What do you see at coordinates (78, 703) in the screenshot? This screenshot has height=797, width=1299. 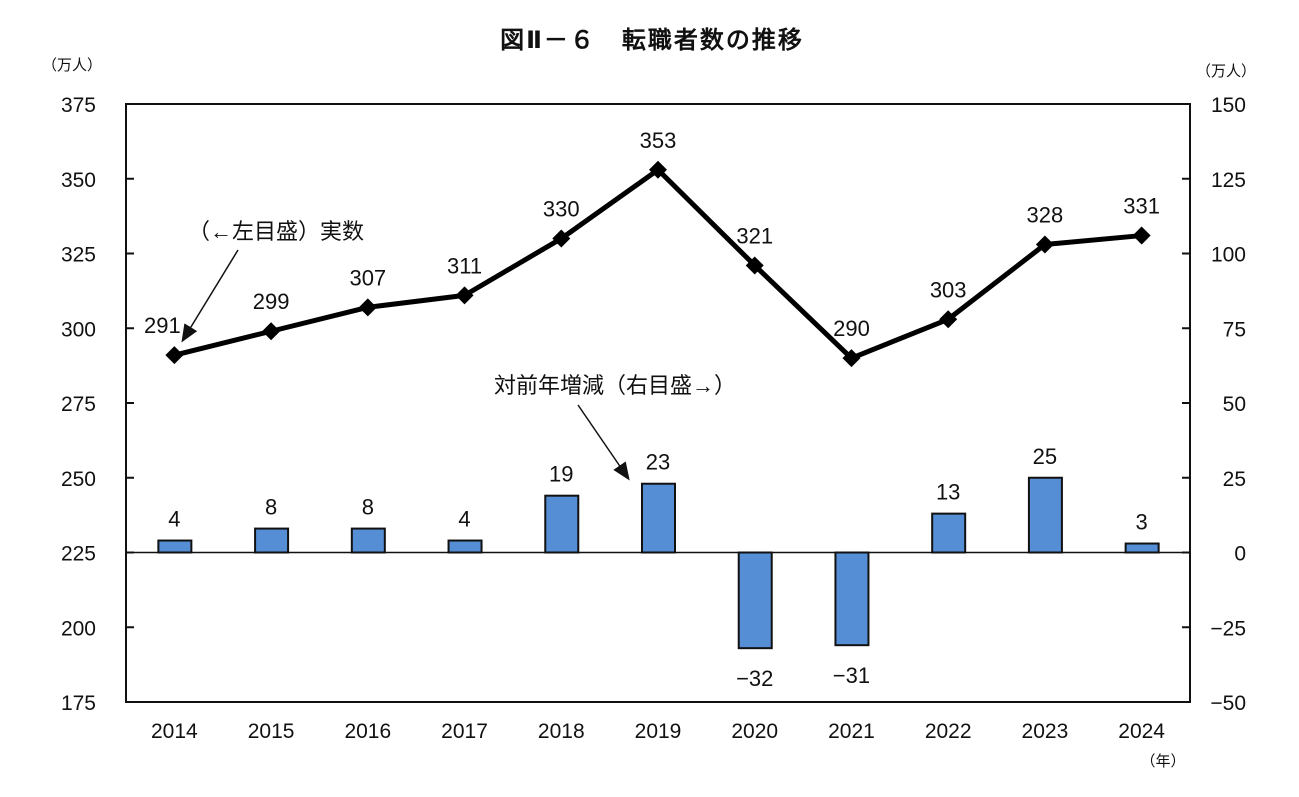 I see `left-tick-label: 175` at bounding box center [78, 703].